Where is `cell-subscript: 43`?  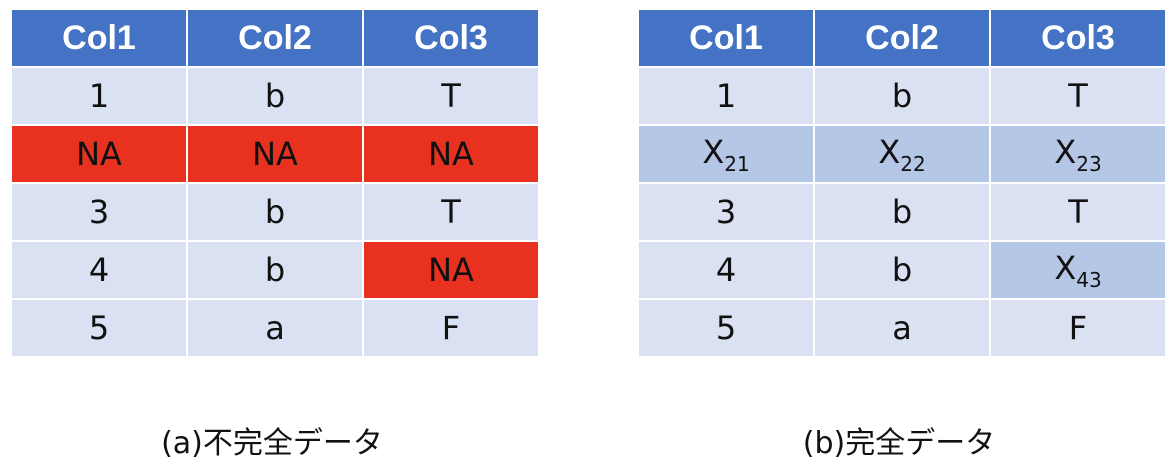 cell-subscript: 43 is located at coordinates (1089, 279).